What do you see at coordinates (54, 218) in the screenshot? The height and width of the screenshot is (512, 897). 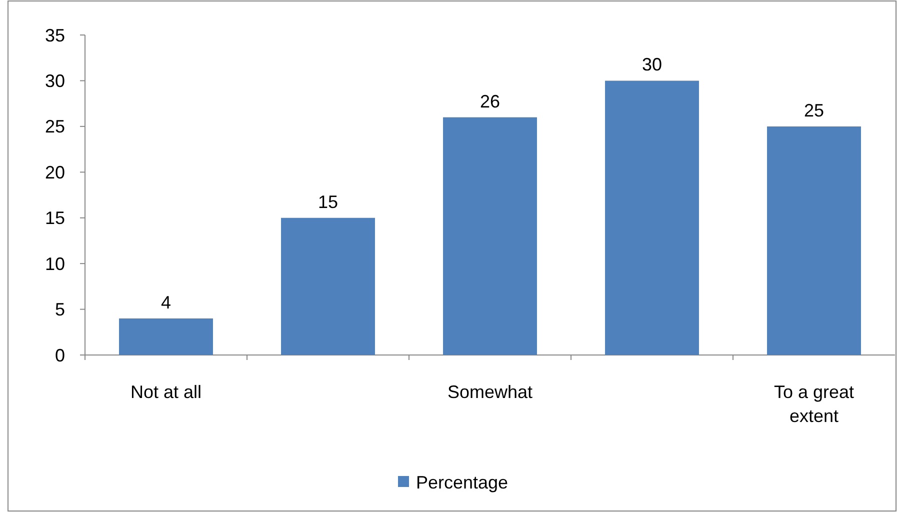 I see `y-tick-label: 15` at bounding box center [54, 218].